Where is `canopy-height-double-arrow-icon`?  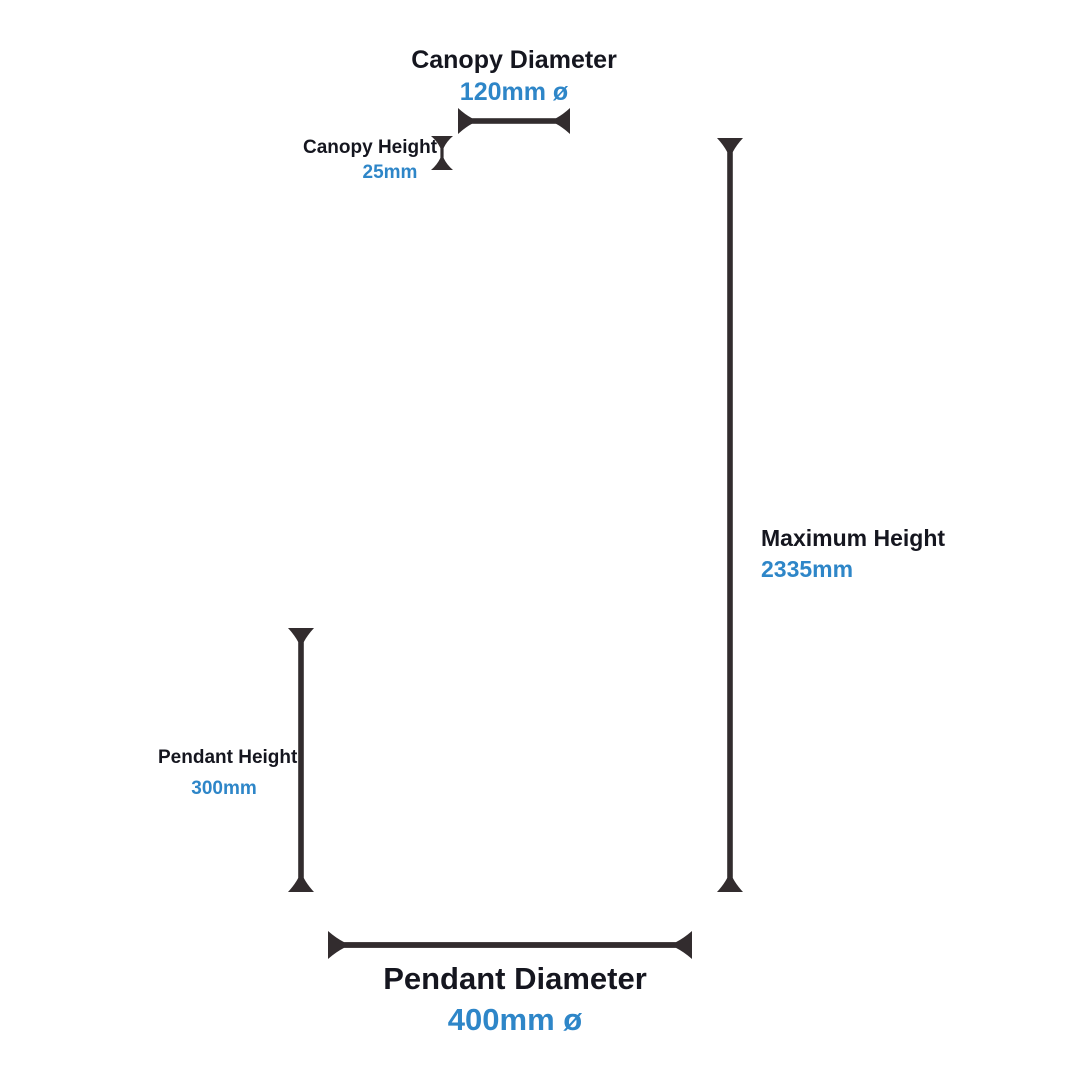
canopy-height-double-arrow-icon is located at coordinates (442, 153).